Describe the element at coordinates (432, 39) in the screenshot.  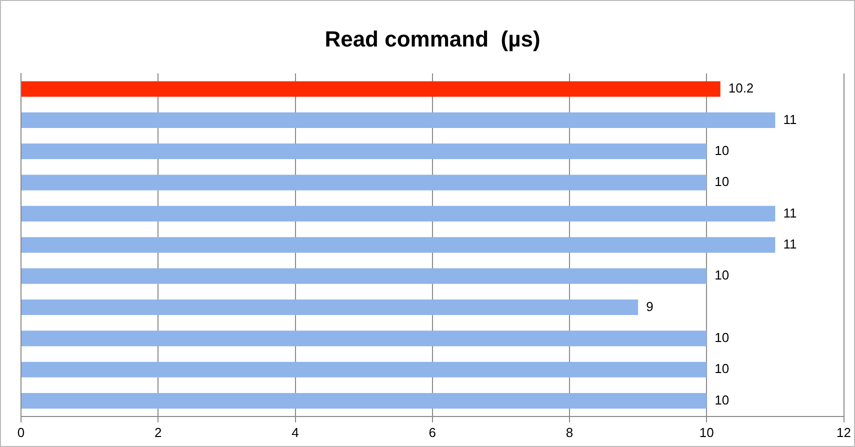
I see `chart-title: Read command (µs)` at that location.